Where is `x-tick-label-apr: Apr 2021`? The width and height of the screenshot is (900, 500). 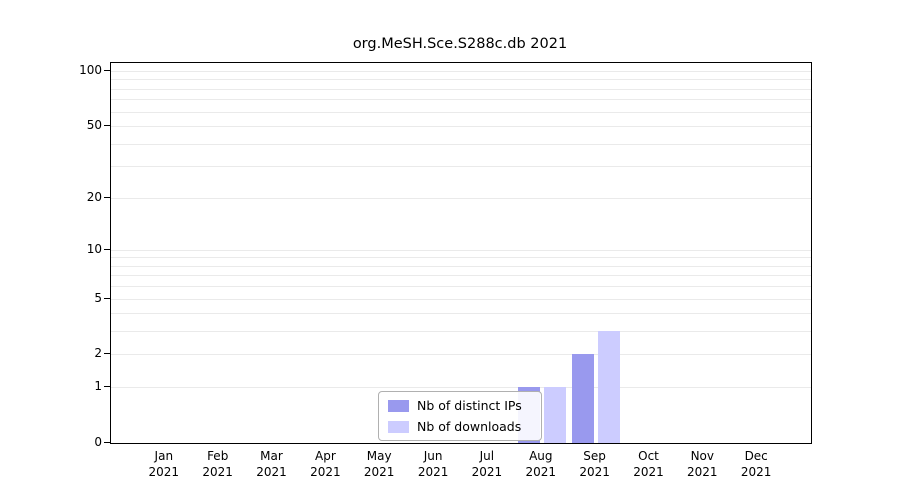 x-tick-label-apr: Apr 2021 is located at coordinates (325, 464).